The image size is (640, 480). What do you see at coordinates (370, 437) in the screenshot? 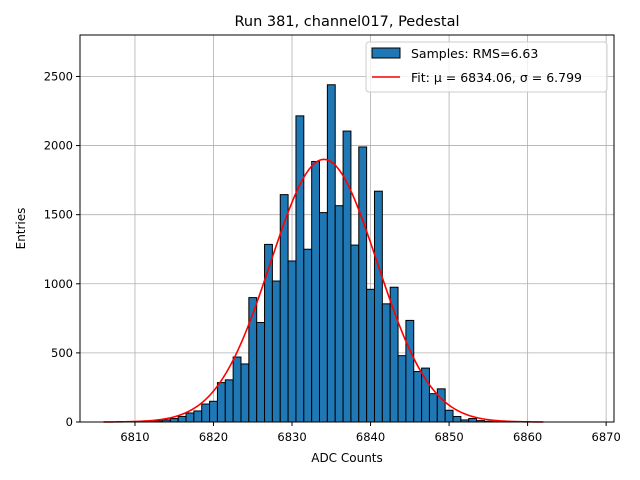
I see `x-tick-label: 6840` at bounding box center [370, 437].